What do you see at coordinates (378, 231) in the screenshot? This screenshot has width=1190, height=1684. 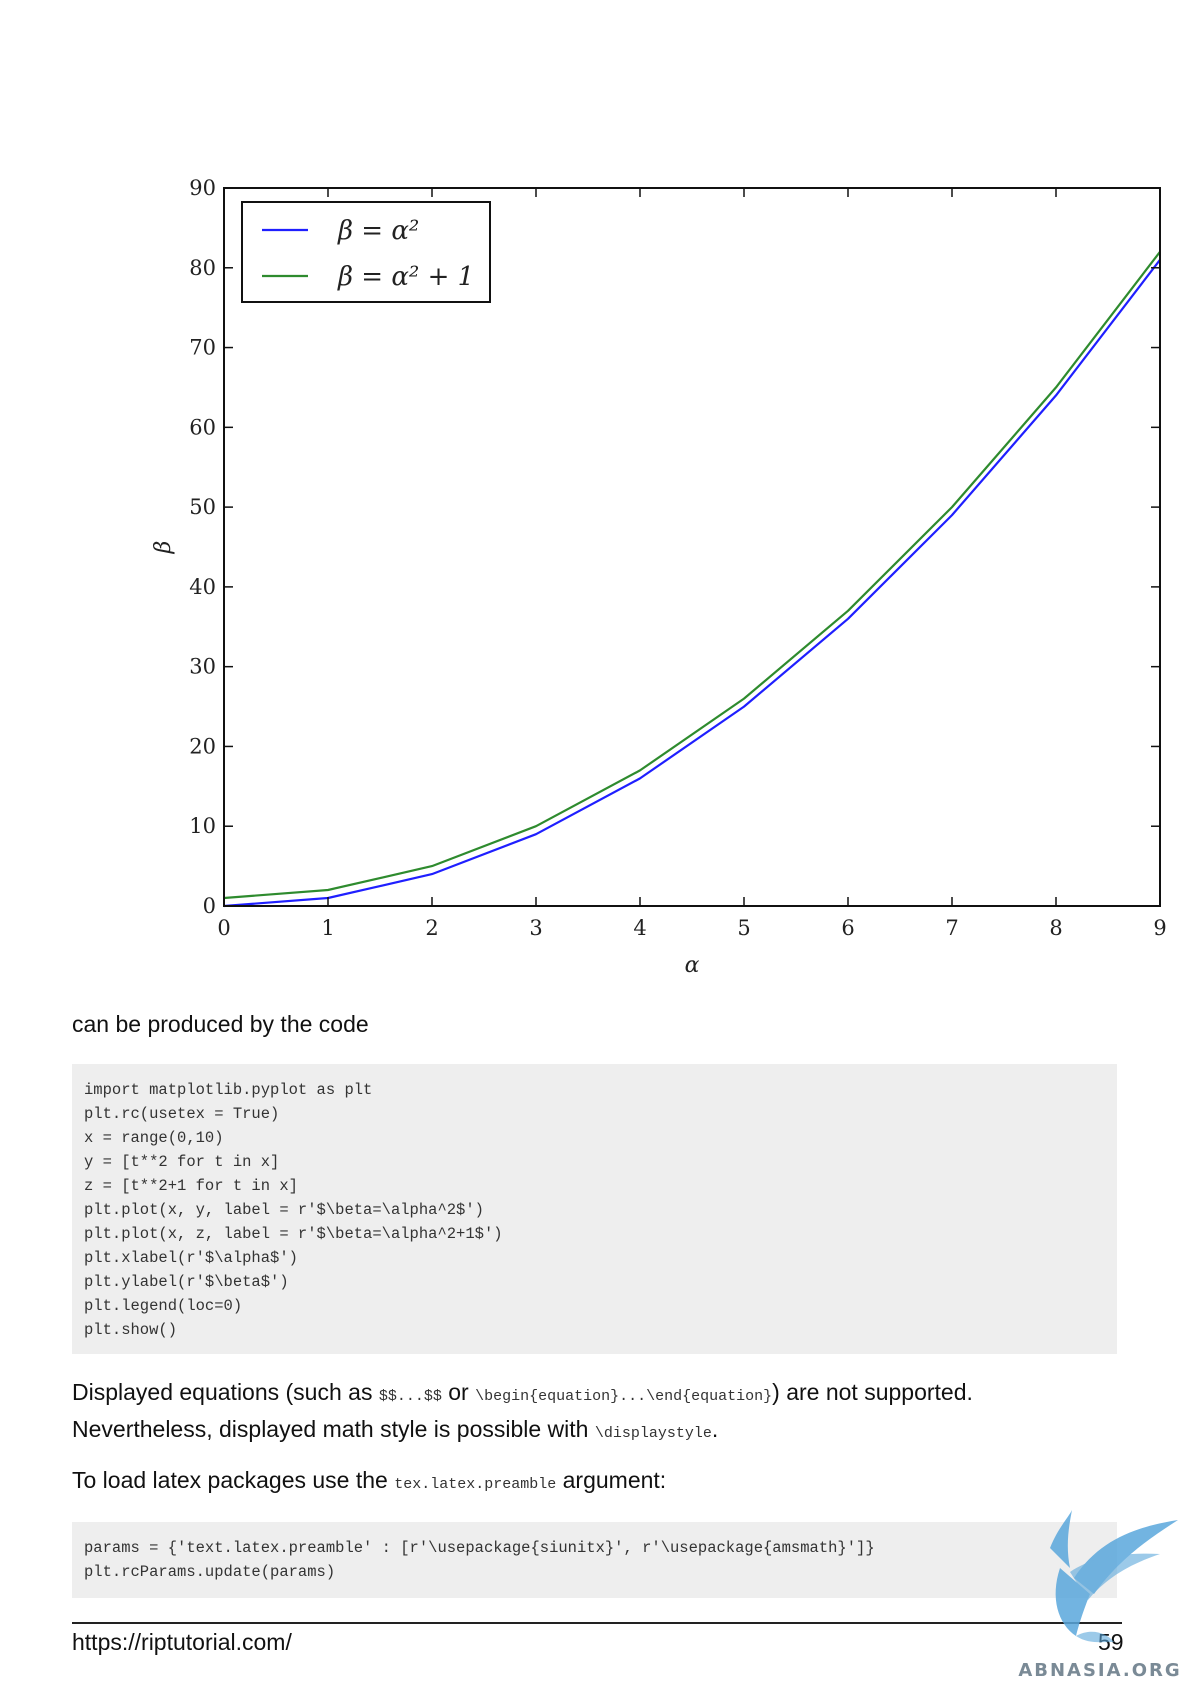 I see `legend-entry-0: β = α²` at bounding box center [378, 231].